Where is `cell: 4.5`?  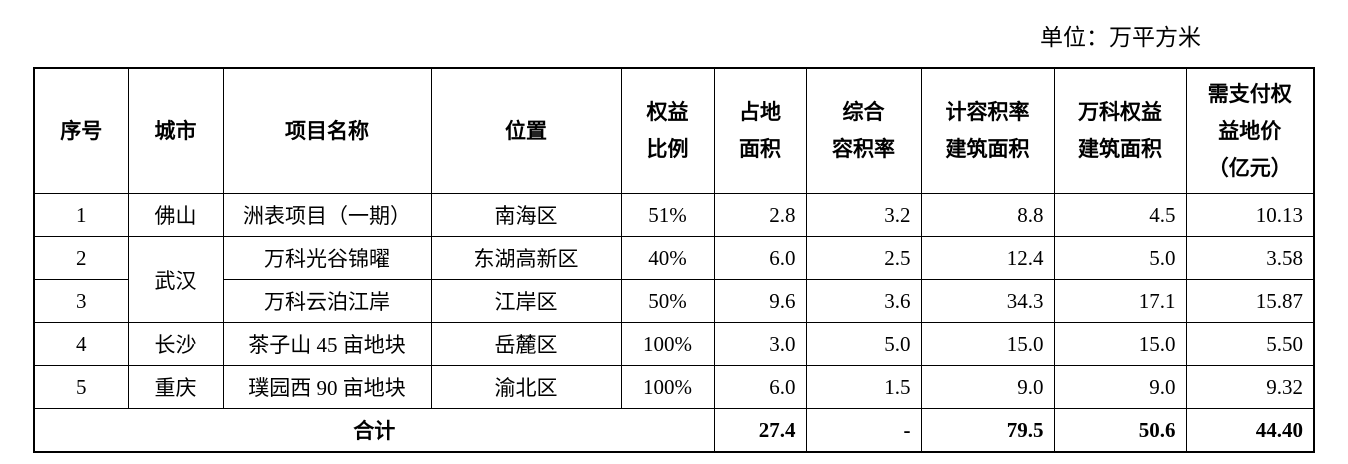
cell: 4.5 is located at coordinates (1120, 215).